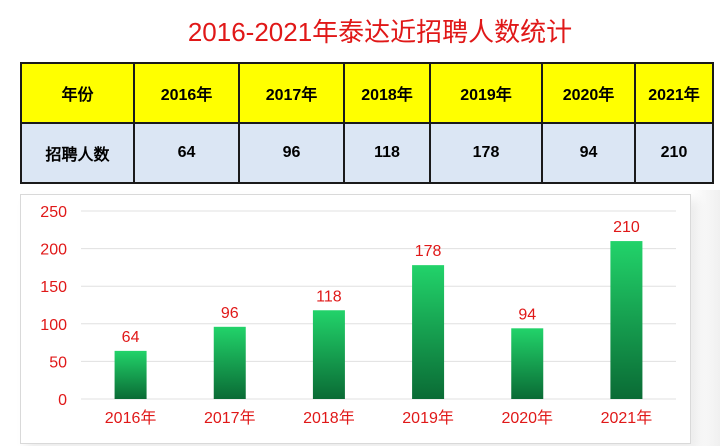  Describe the element at coordinates (380, 32) in the screenshot. I see `page-title: 2016-2021年泰达近招聘人数统计` at that location.